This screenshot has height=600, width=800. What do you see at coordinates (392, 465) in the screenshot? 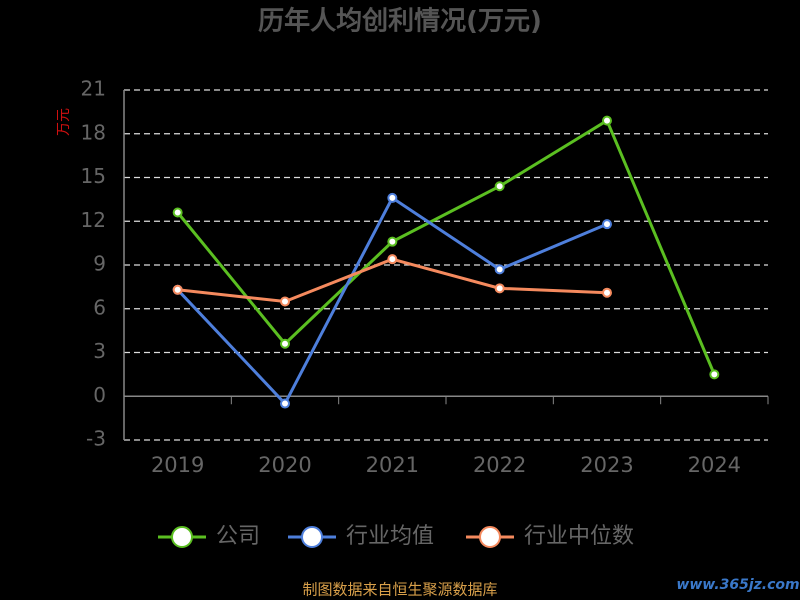
I see `x-tick-label: 2021` at bounding box center [392, 465].